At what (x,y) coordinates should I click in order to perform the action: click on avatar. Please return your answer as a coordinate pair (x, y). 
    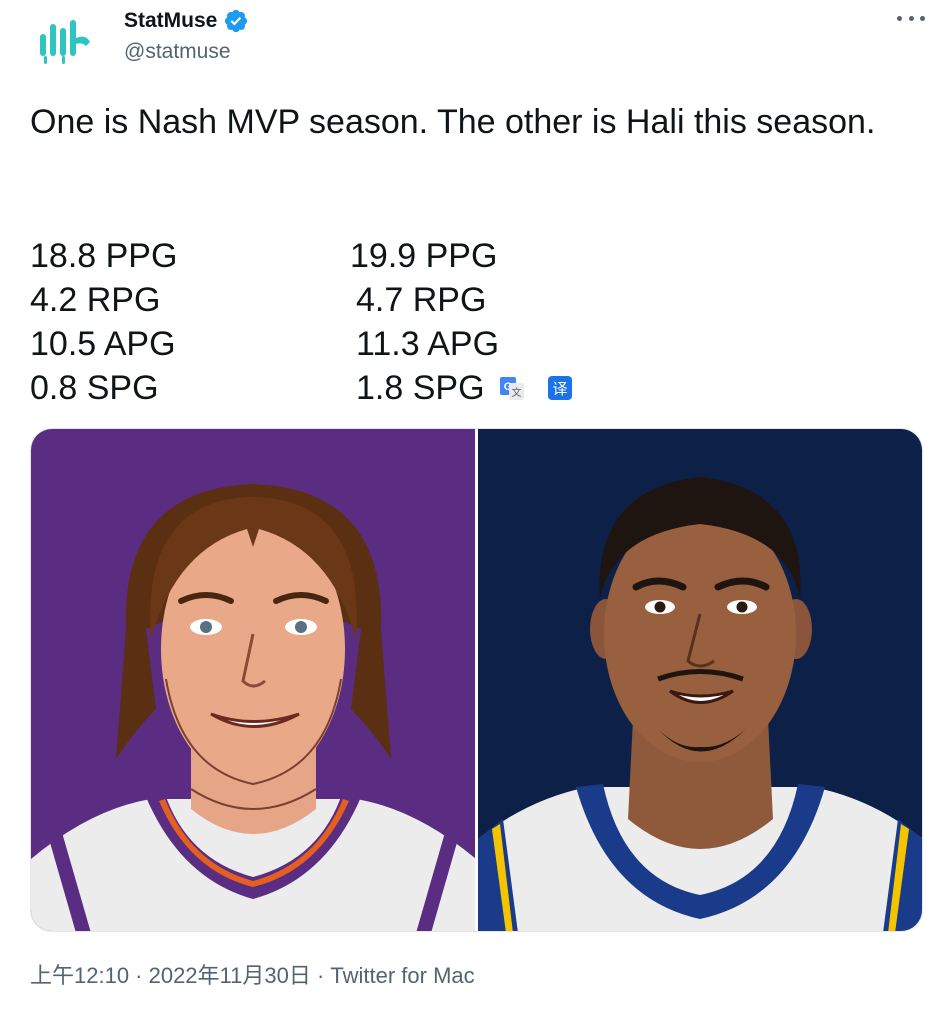
    Looking at the image, I should click on (66, 42).